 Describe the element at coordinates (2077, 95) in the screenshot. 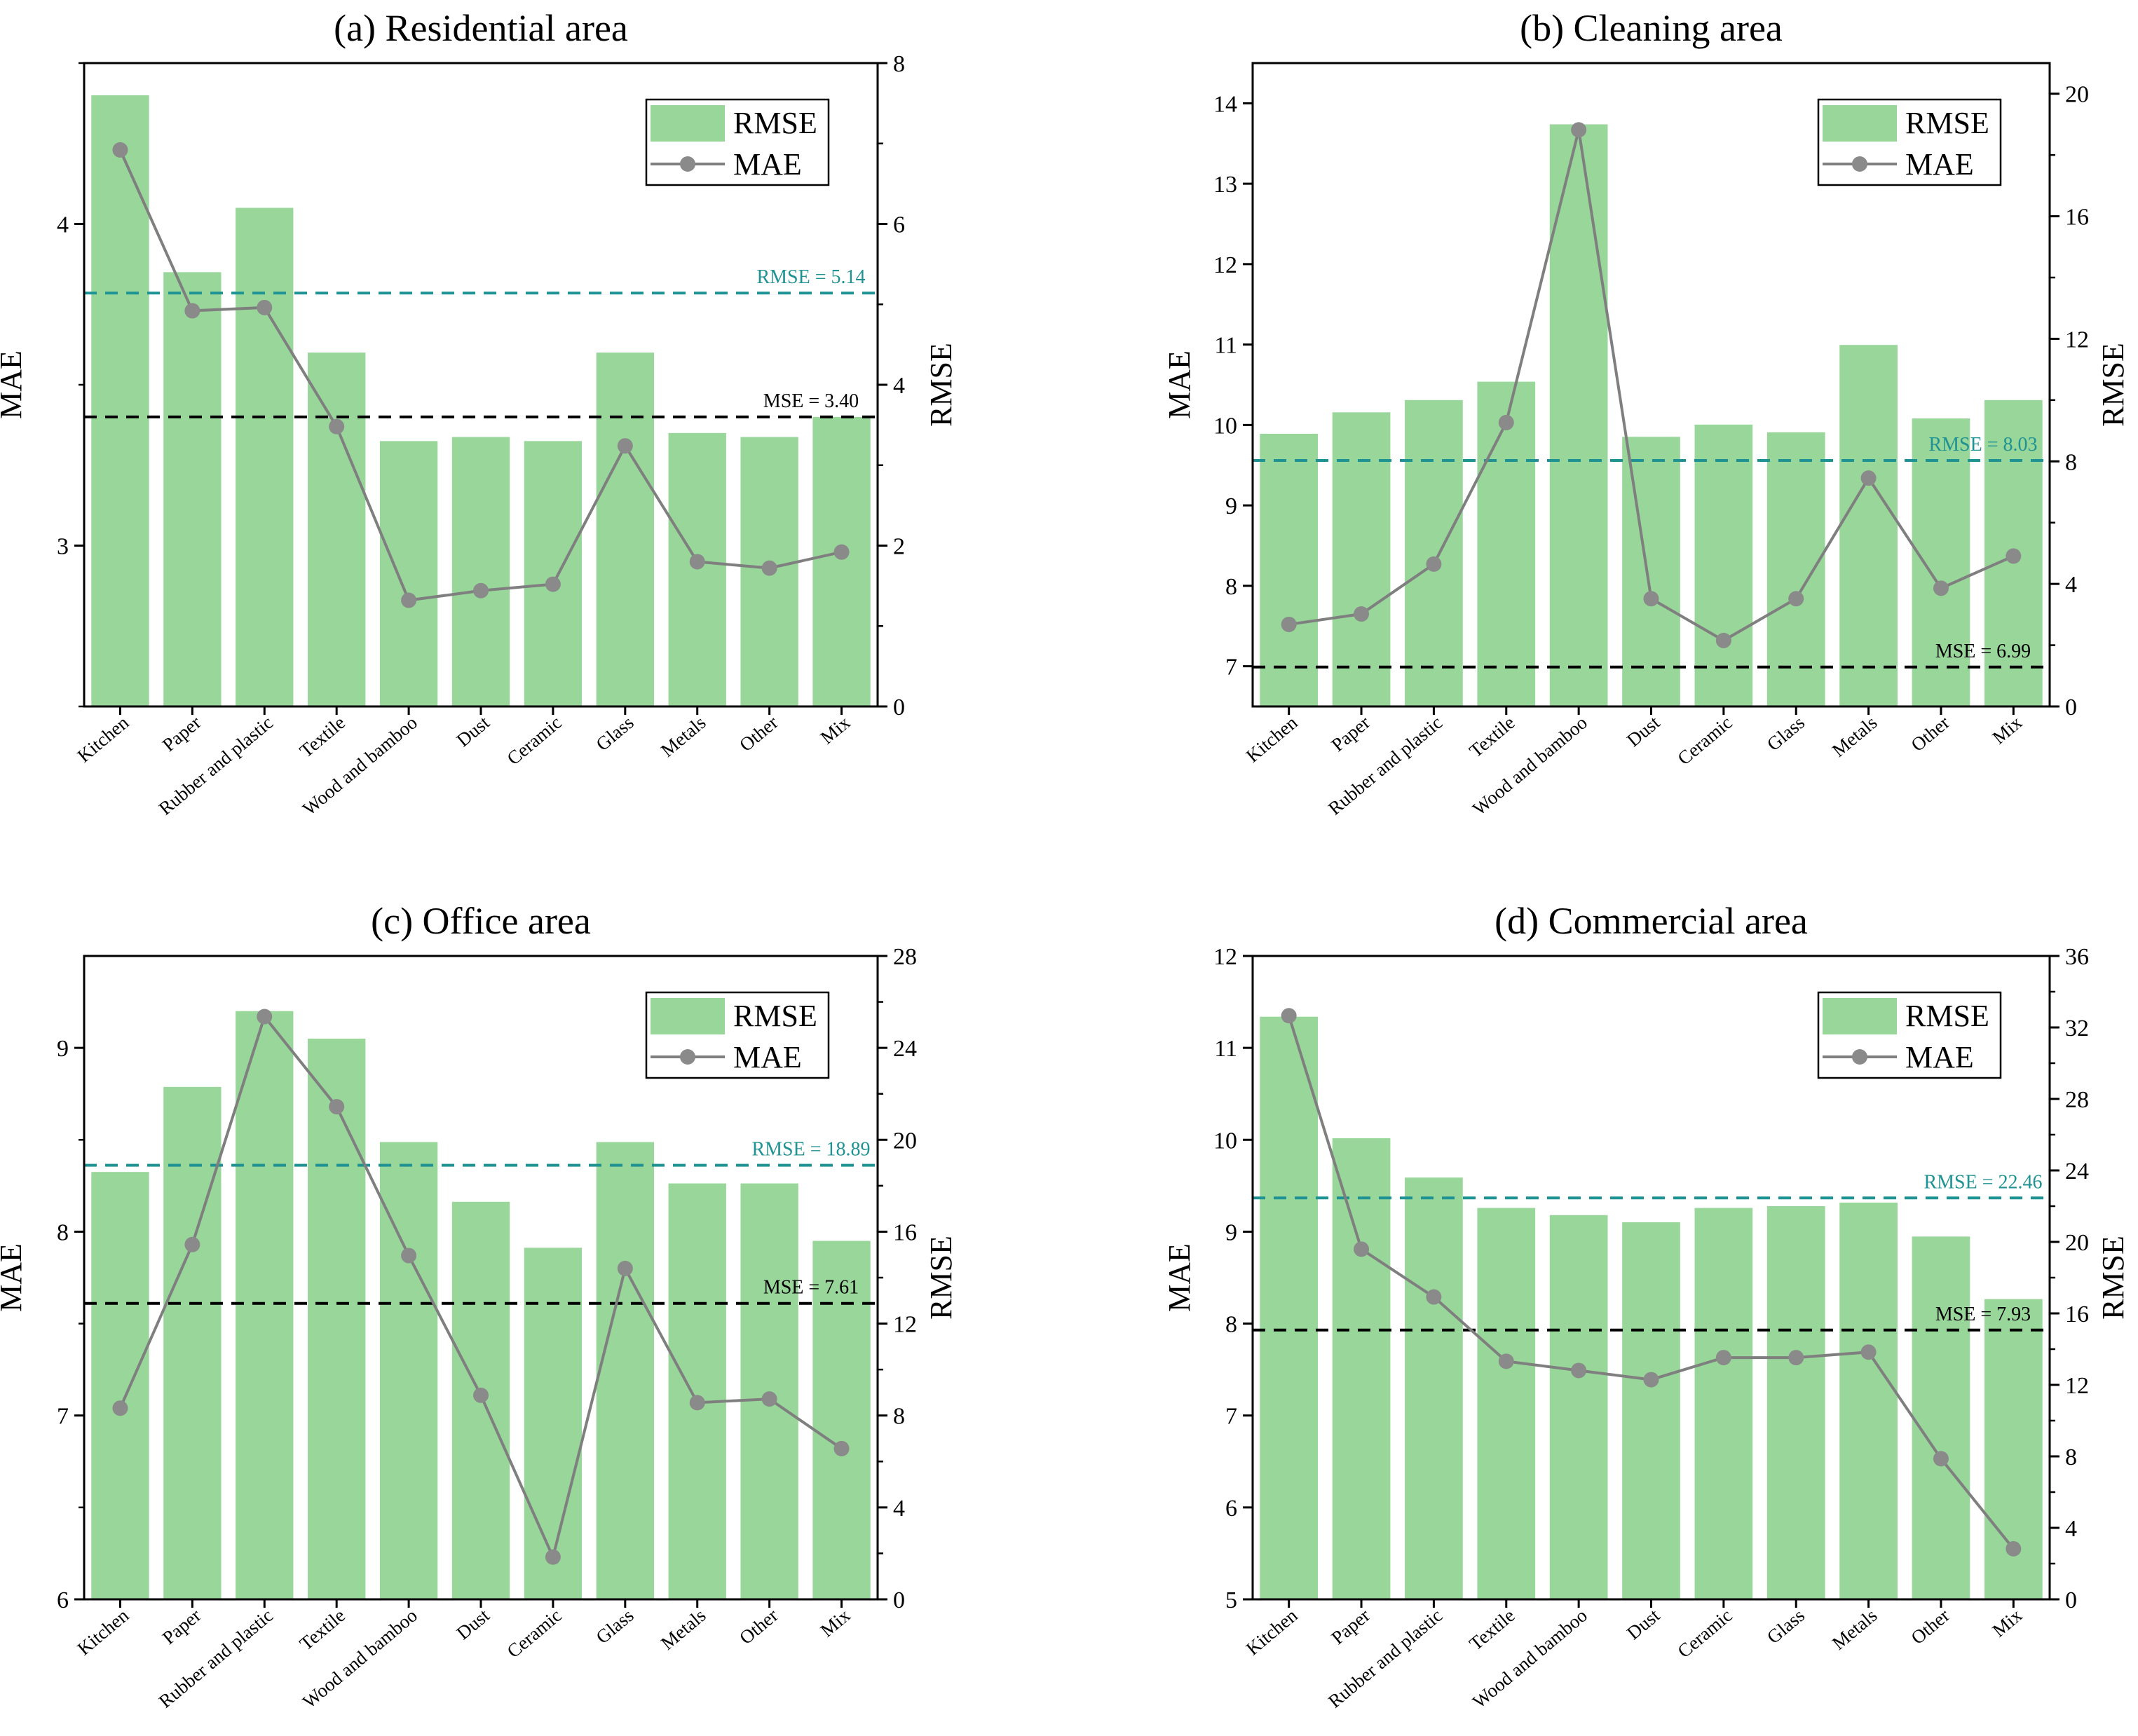

I see `right-tick-label: 20` at that location.